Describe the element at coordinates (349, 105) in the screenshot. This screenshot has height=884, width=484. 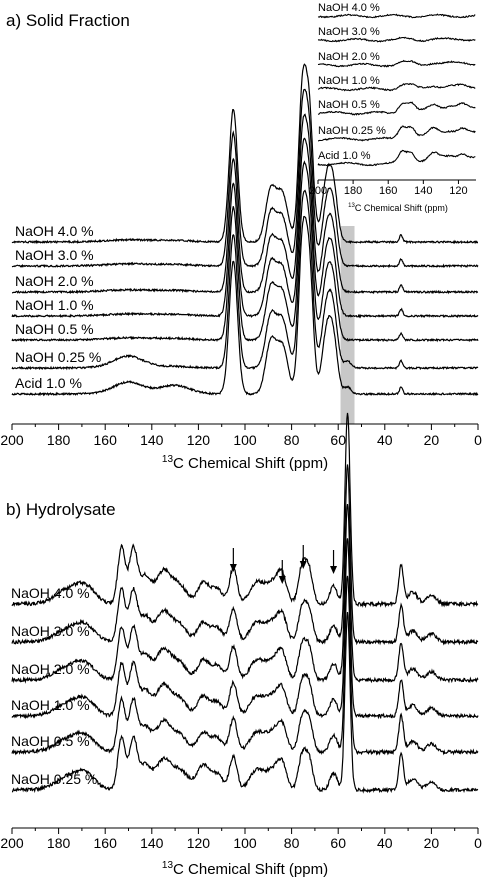
I see `inset-series-label: NaOH 0.5 %` at that location.